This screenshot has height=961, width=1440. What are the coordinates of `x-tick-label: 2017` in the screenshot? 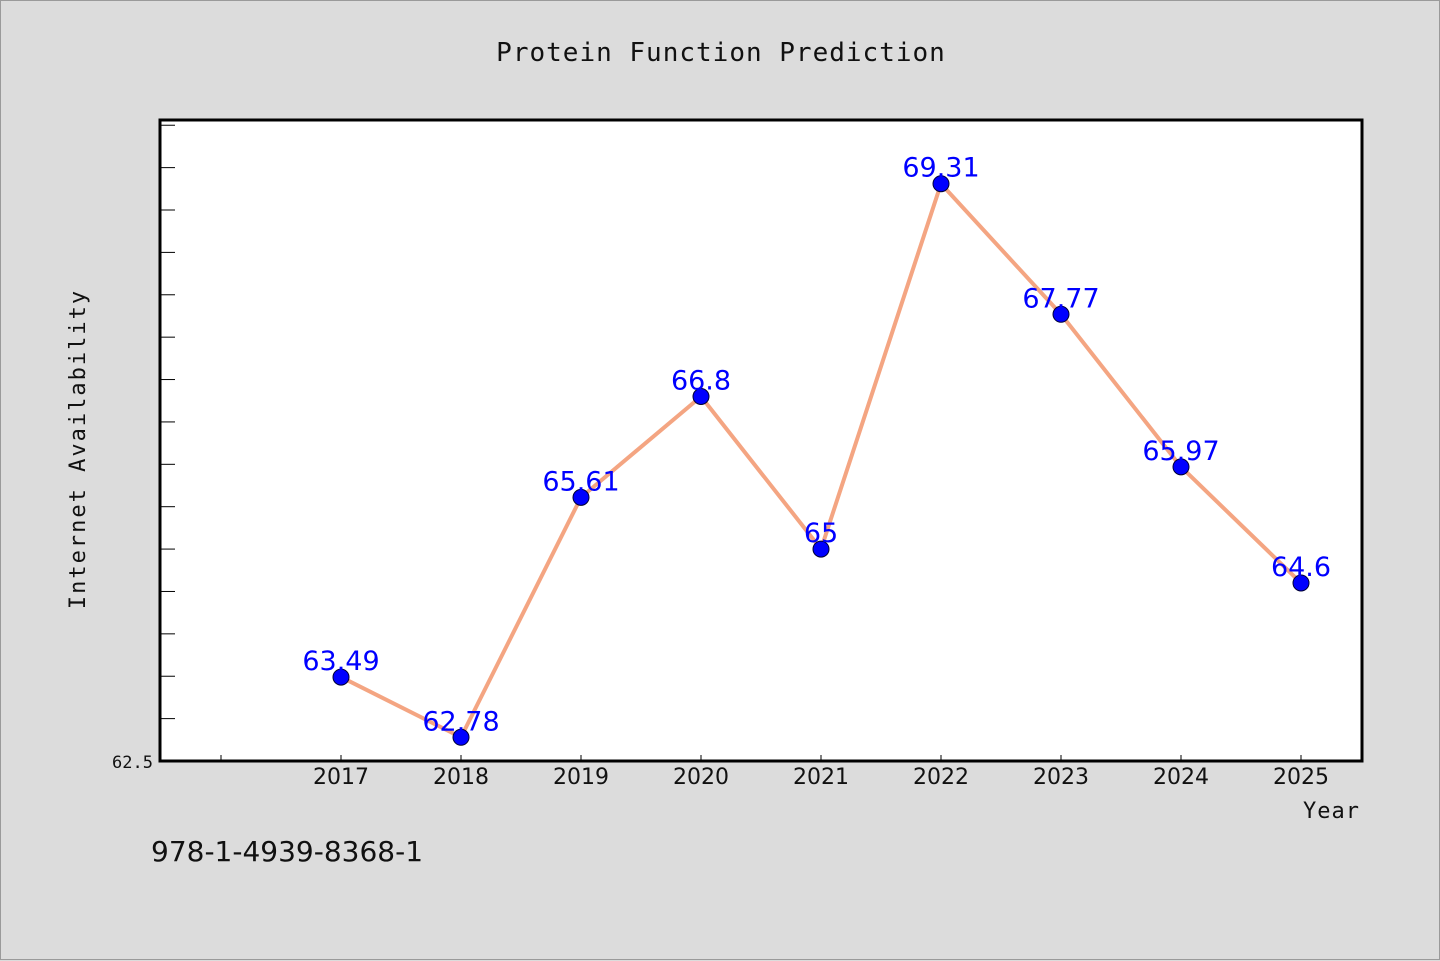 It's located at (341, 777).